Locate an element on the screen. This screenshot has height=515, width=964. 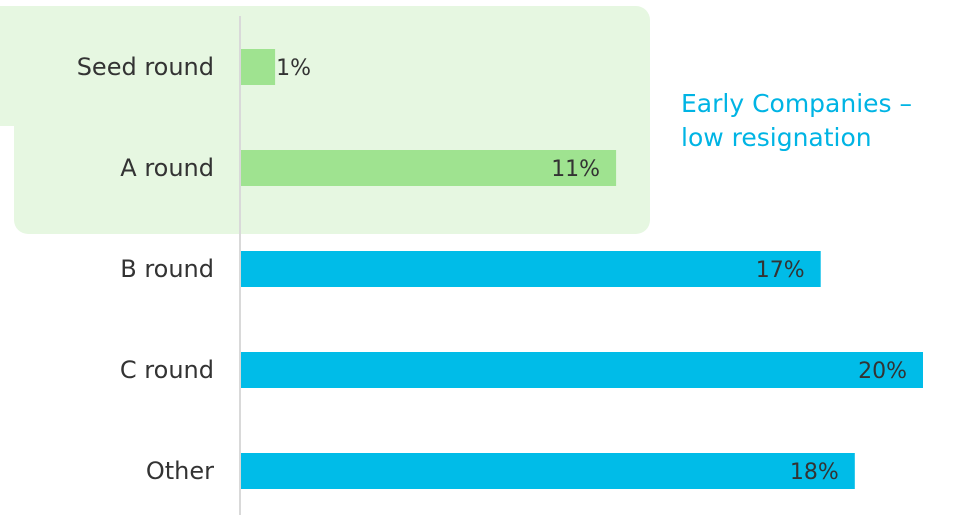
annotation-line-1: Early Companies – is located at coordinates (796, 103).